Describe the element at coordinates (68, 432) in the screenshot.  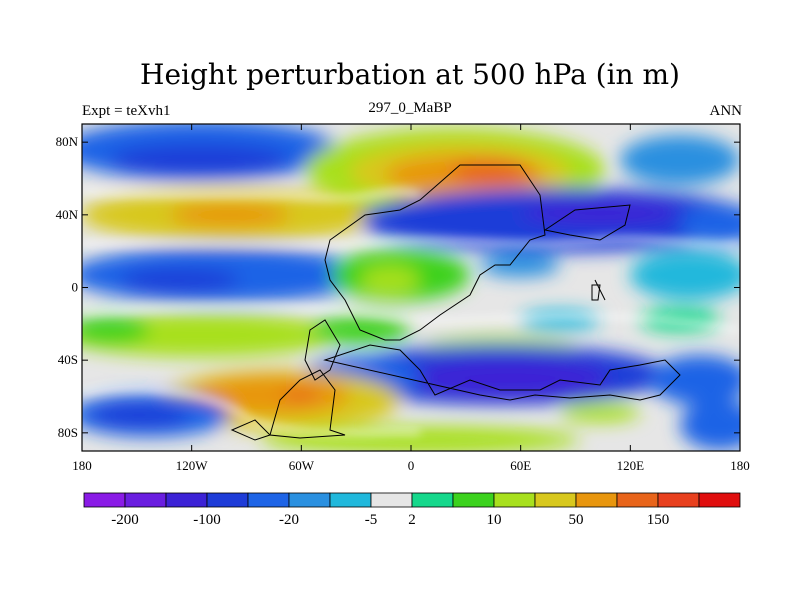
I see `lat-tick-label: 80S` at that location.